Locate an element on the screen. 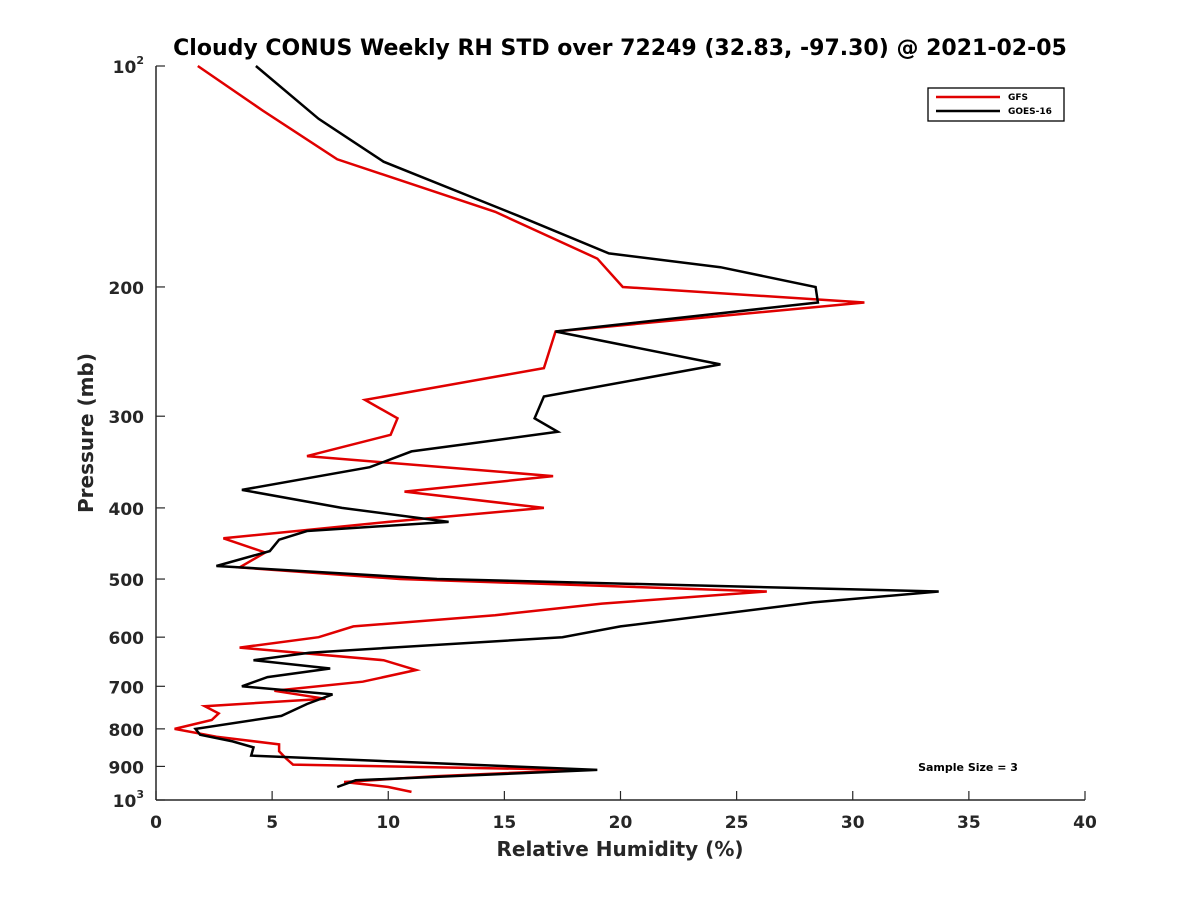  y-tick-exponent: 3 is located at coordinates (140, 794).